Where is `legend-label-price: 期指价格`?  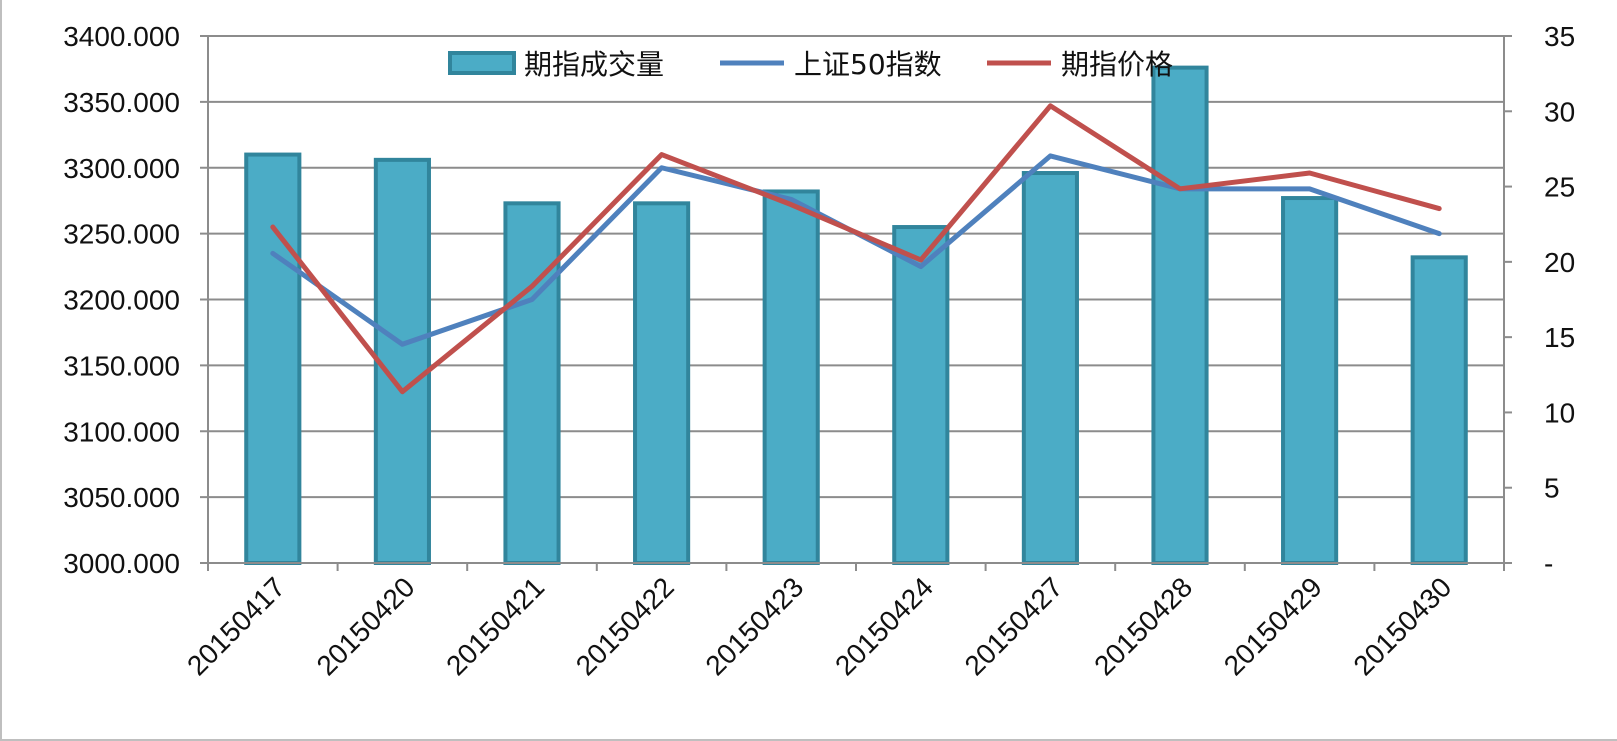
legend-label-price: 期指价格 is located at coordinates (1117, 64).